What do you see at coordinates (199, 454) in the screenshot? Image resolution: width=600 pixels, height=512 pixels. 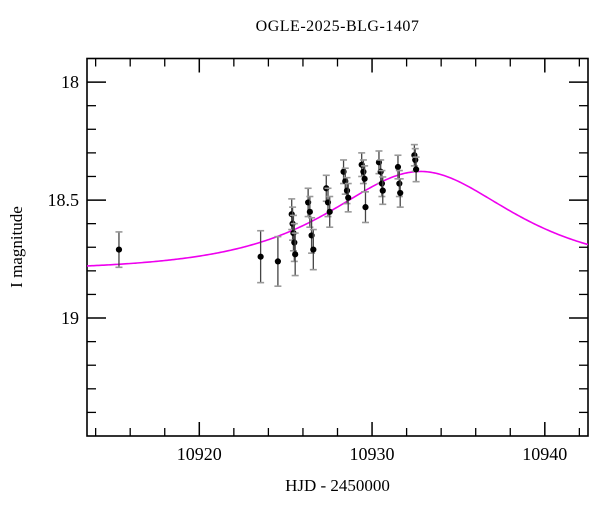 I see `x-tick-label: 10920` at bounding box center [199, 454].